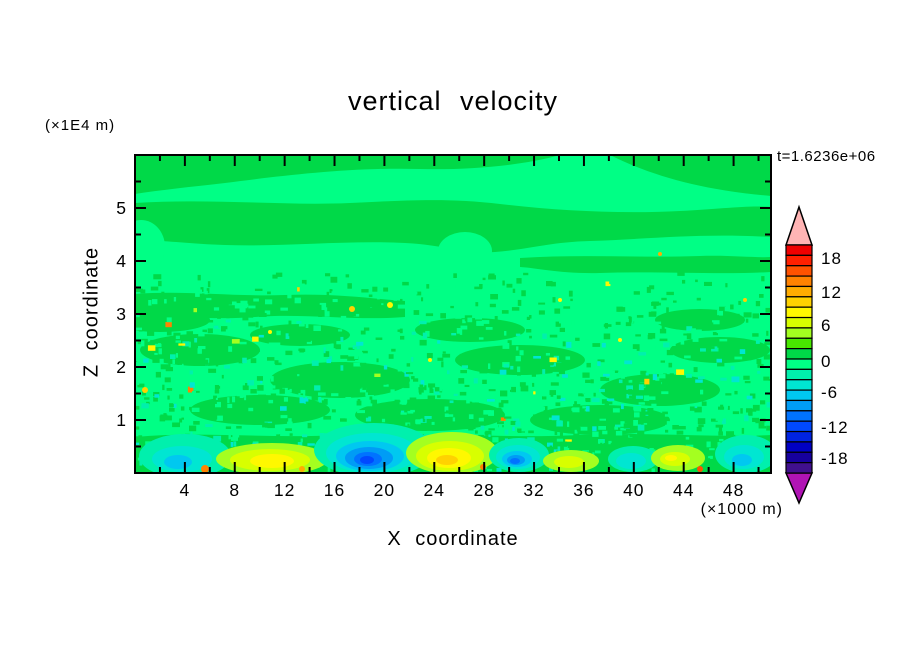 Image resolution: width=904 pixels, height=654 pixels. I want to click on colorbar-label: -6, so click(829, 392).